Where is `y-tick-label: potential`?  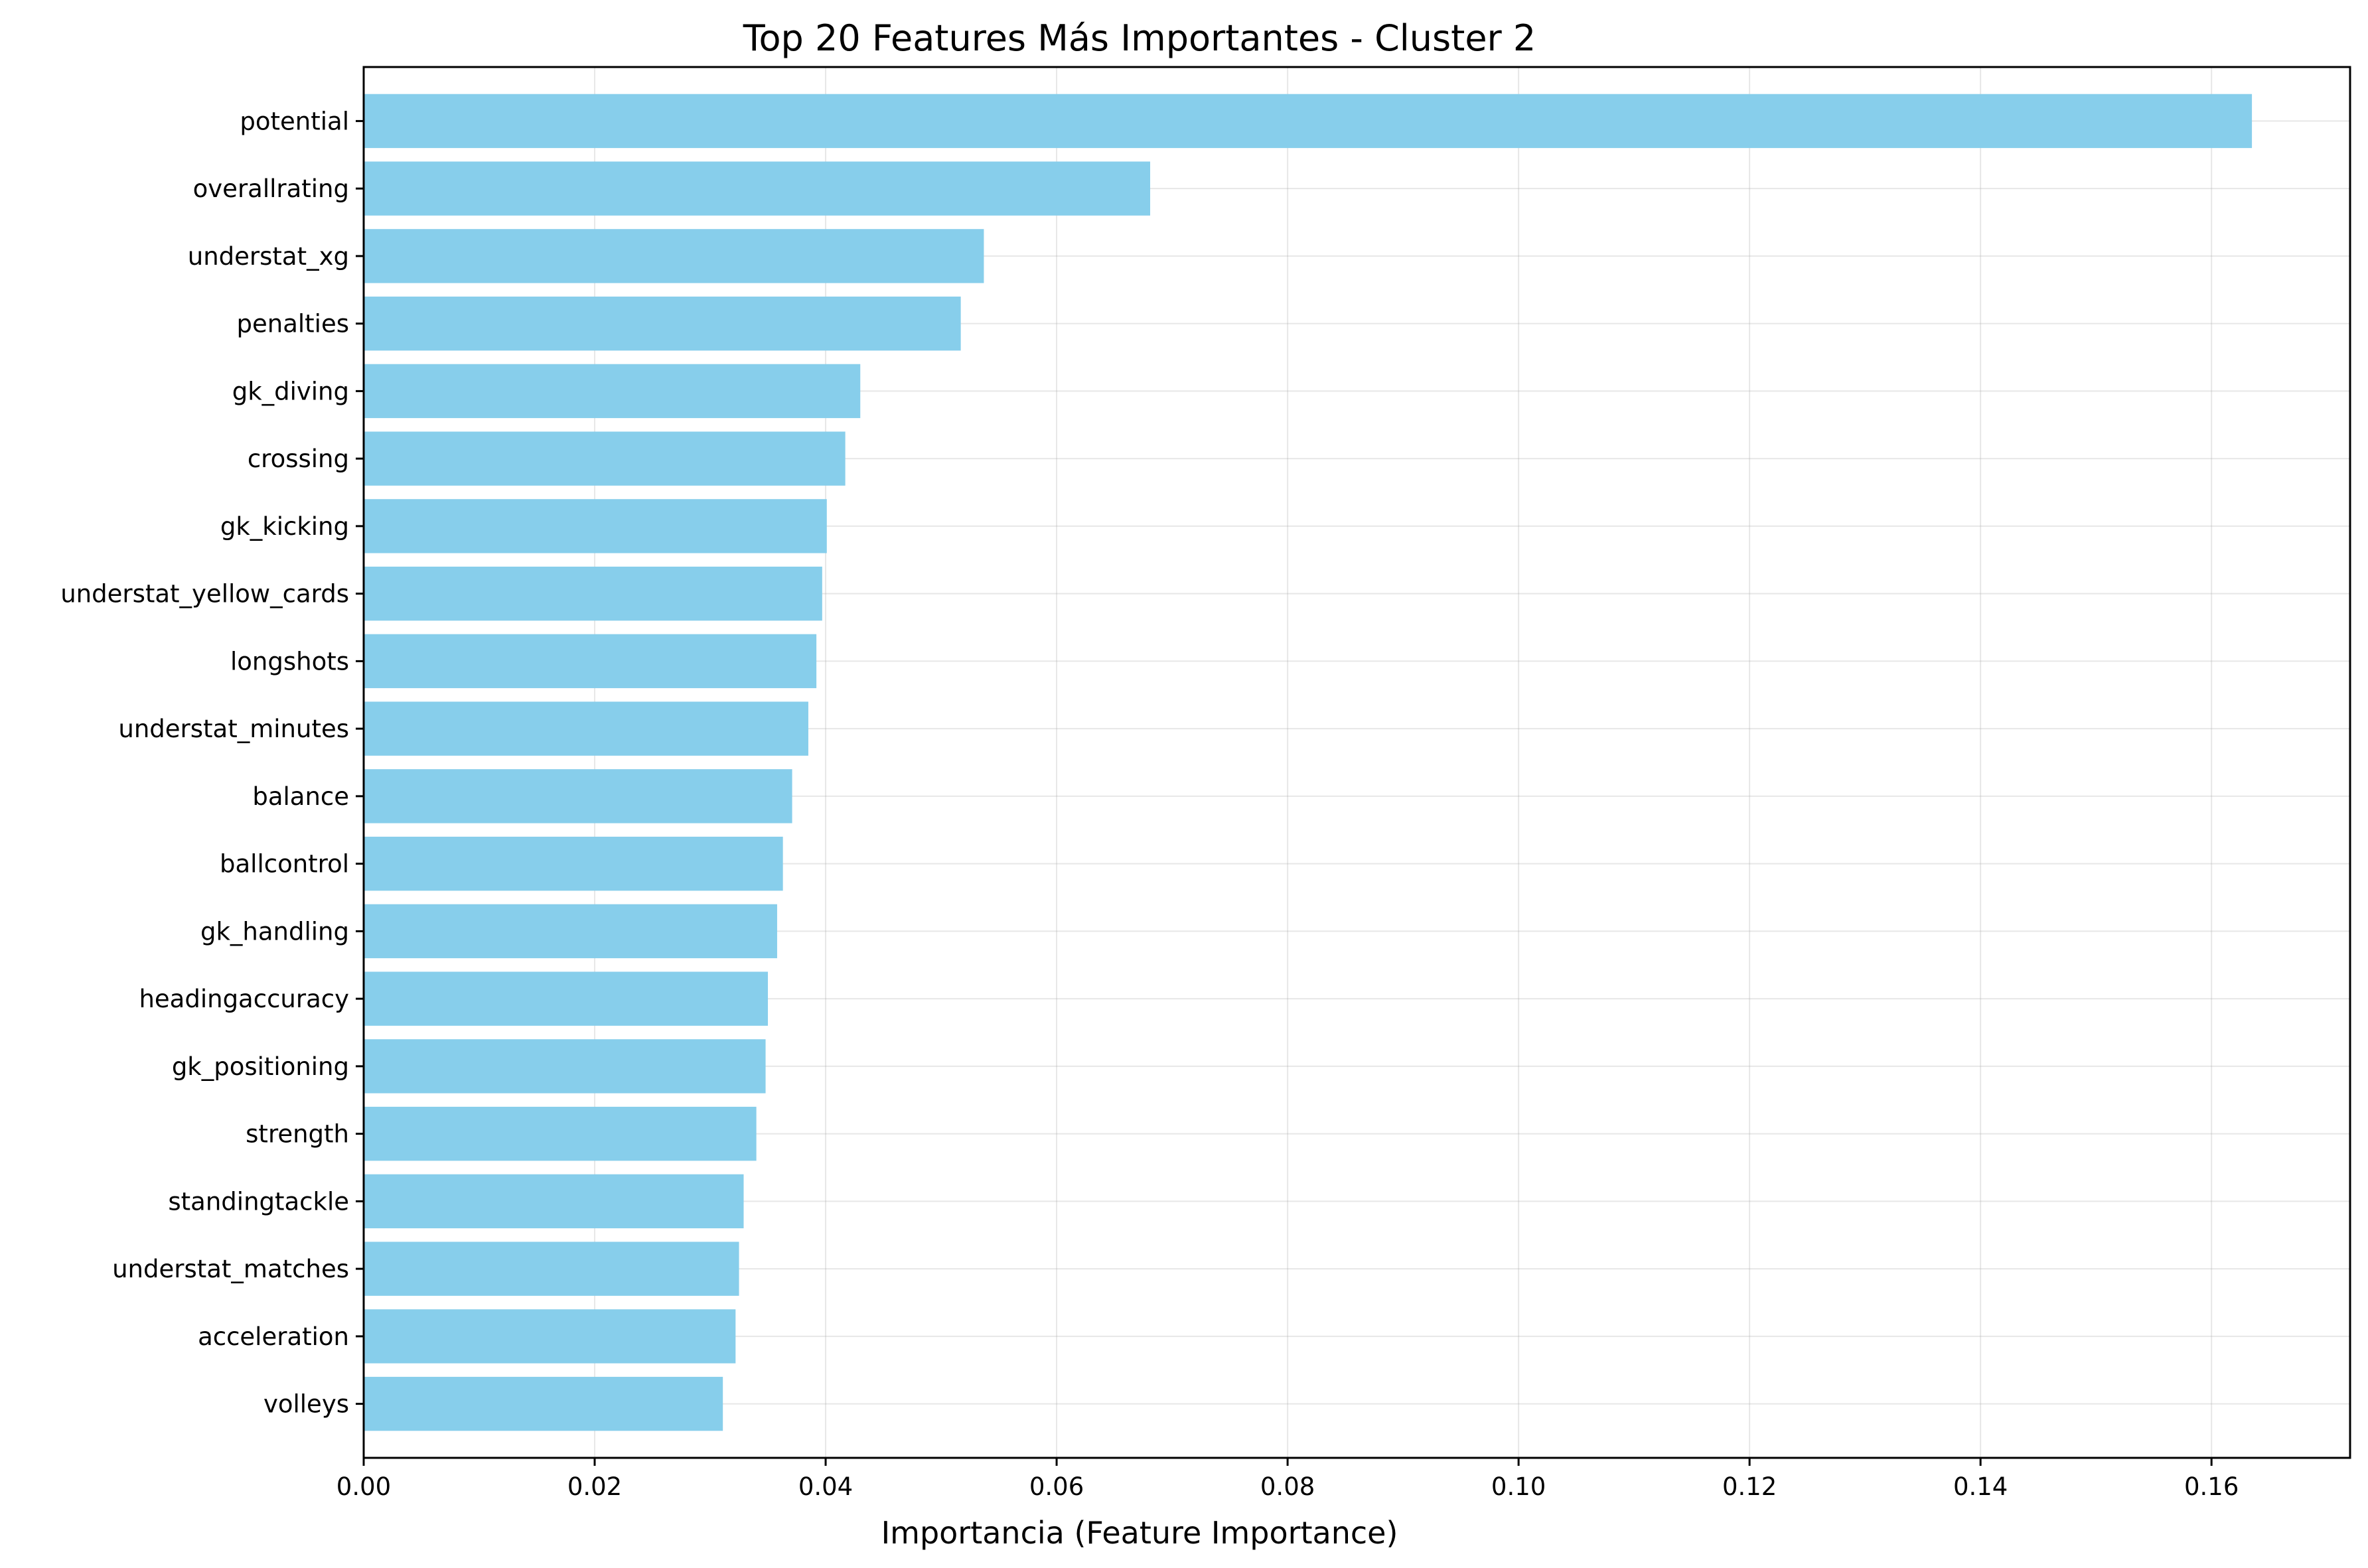 y-tick-label: potential is located at coordinates (295, 121).